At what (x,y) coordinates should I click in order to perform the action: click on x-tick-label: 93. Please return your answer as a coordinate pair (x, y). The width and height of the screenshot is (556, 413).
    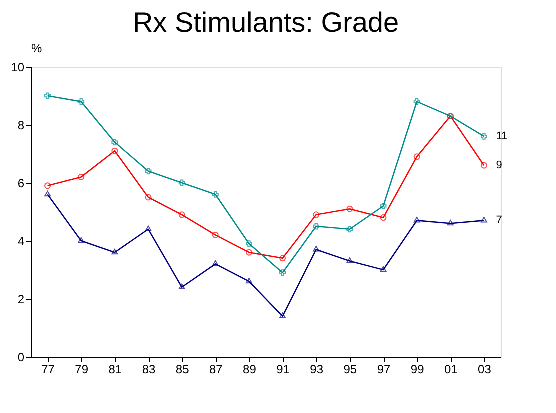
    Looking at the image, I should click on (317, 369).